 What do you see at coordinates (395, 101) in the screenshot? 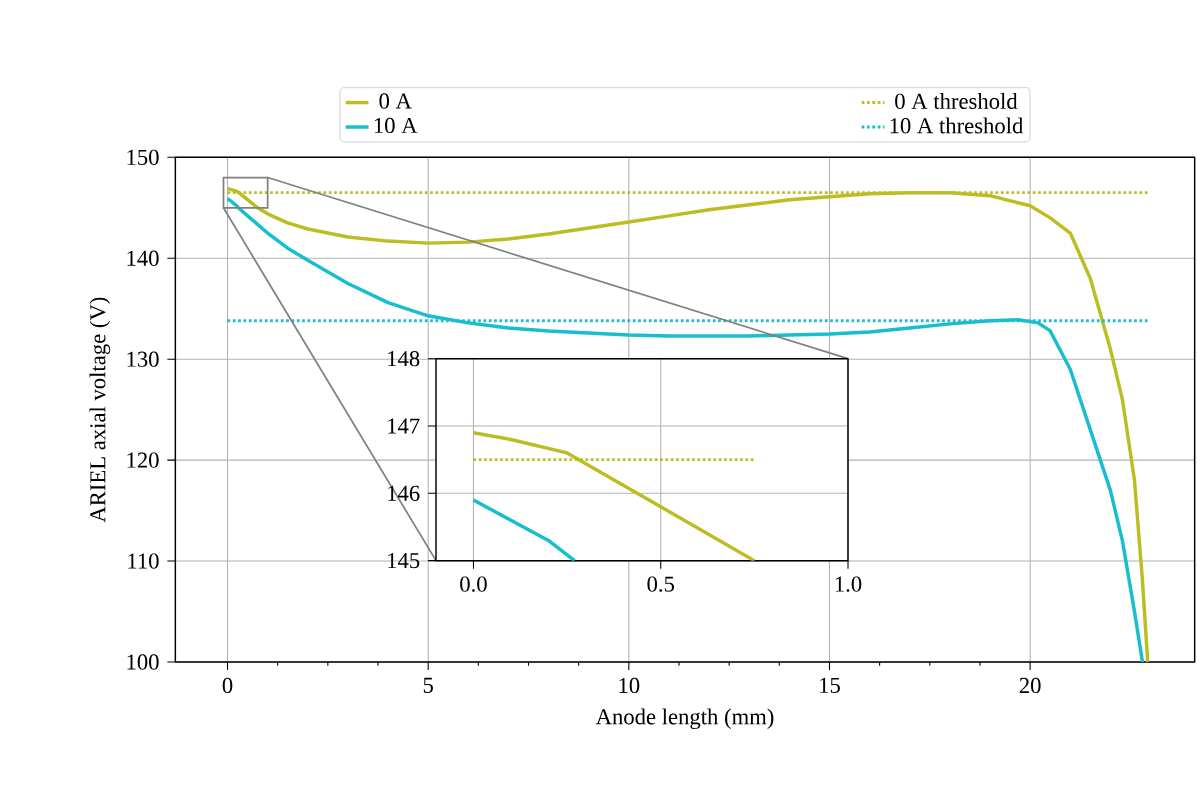
I see `legend-label: 0 A` at bounding box center [395, 101].